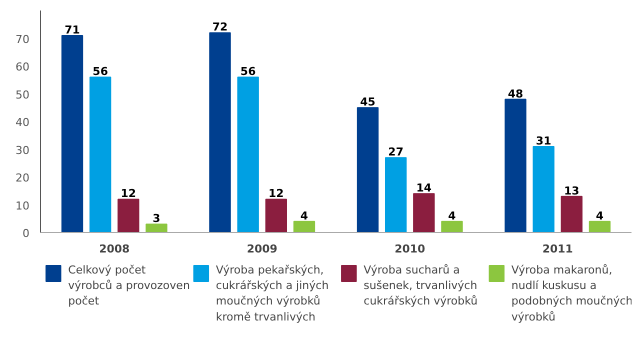  Describe the element at coordinates (368, 102) in the screenshot. I see `data-label: 45` at that location.